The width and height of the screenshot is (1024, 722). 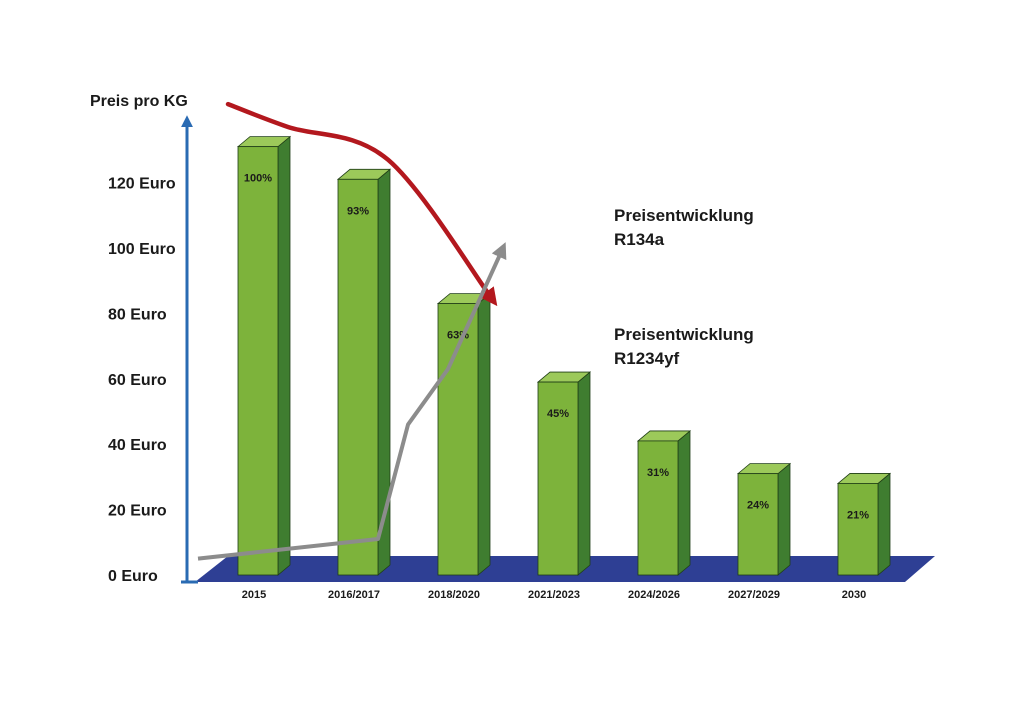 I want to click on x-tick-label: 2016/2017, so click(x=354, y=595).